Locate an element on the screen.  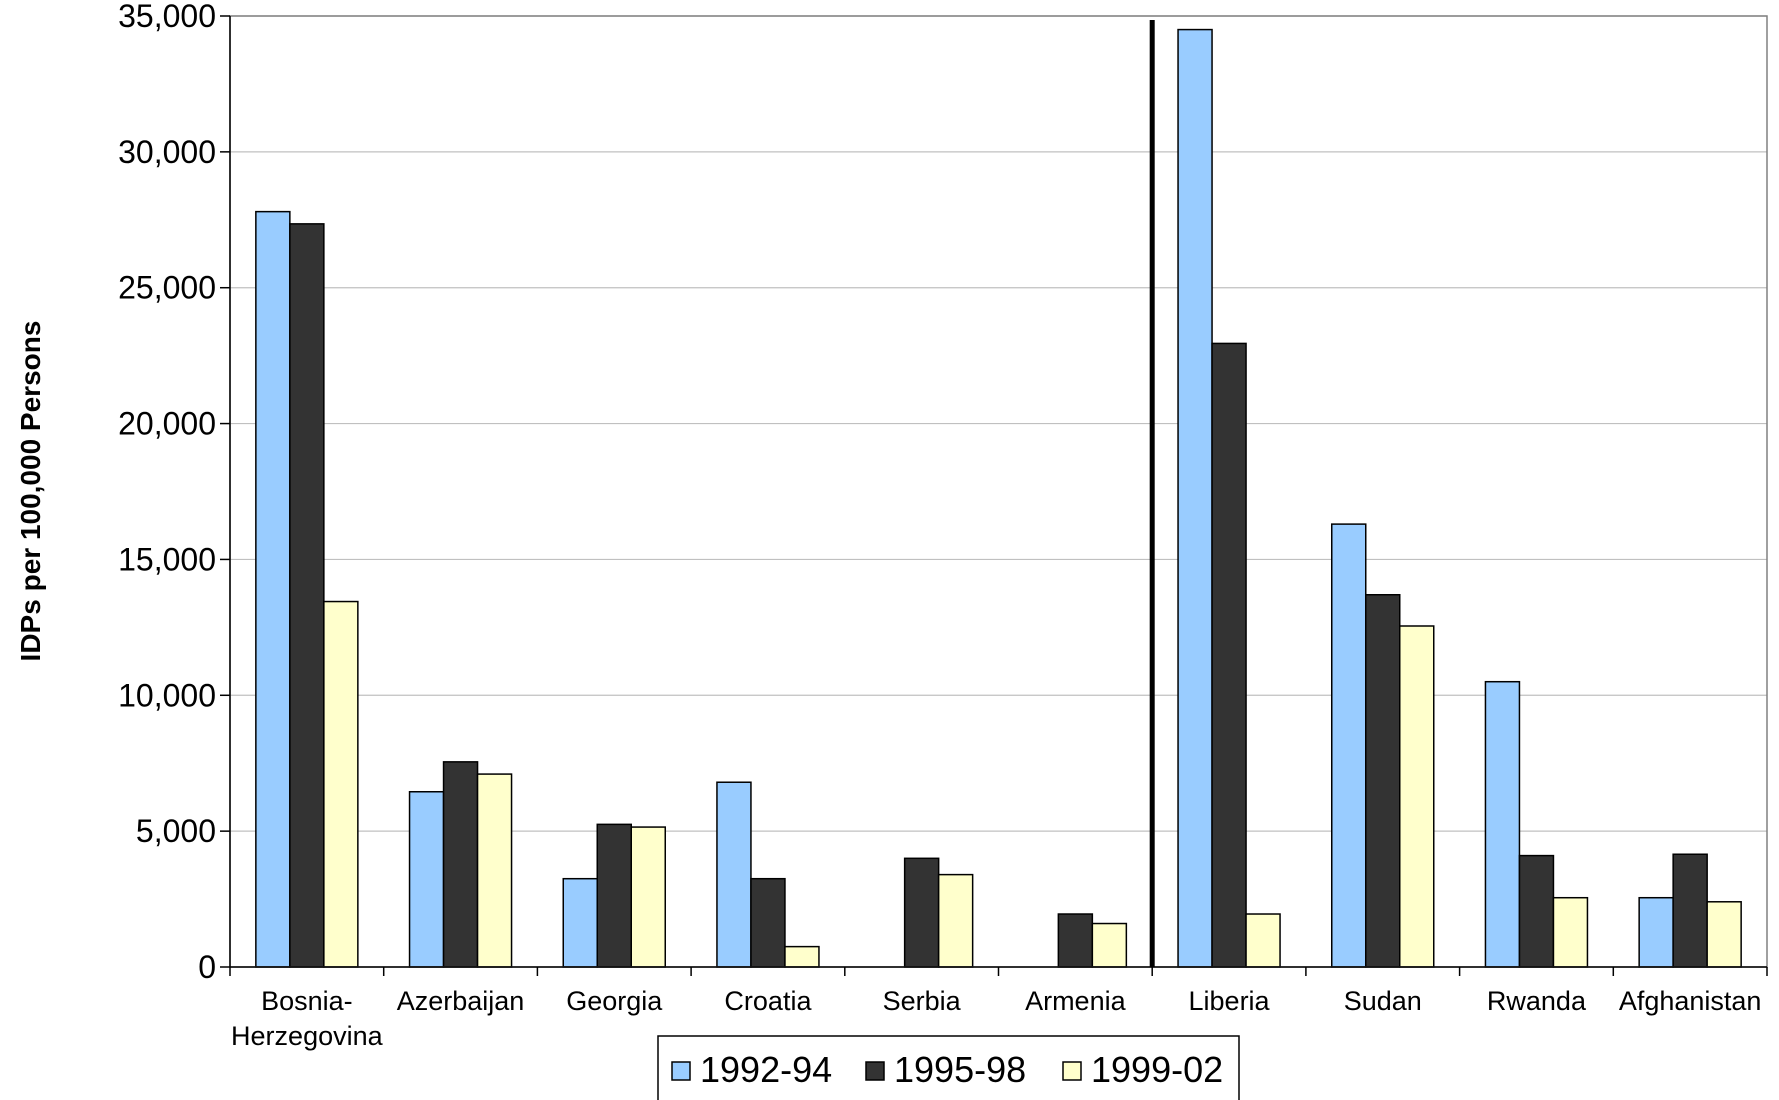
x-category-label: Afghanistan is located at coordinates (1690, 1001).